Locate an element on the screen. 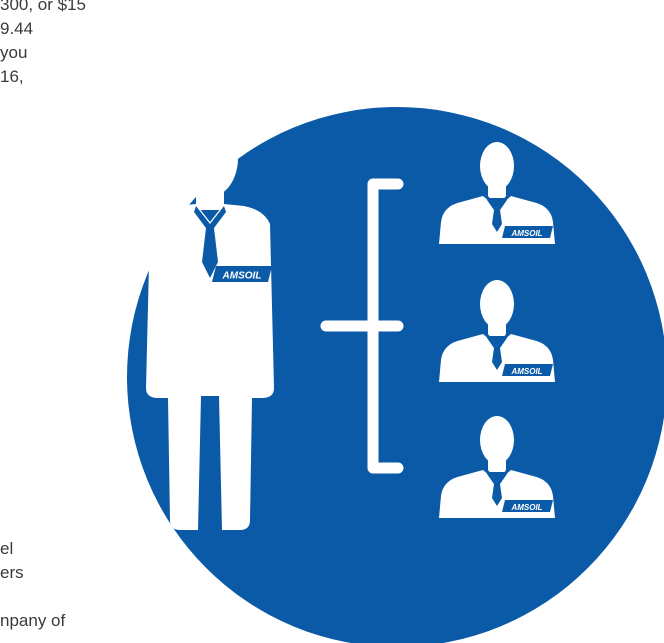  main-person-logo-badge: AMSOIL is located at coordinates (242, 274).